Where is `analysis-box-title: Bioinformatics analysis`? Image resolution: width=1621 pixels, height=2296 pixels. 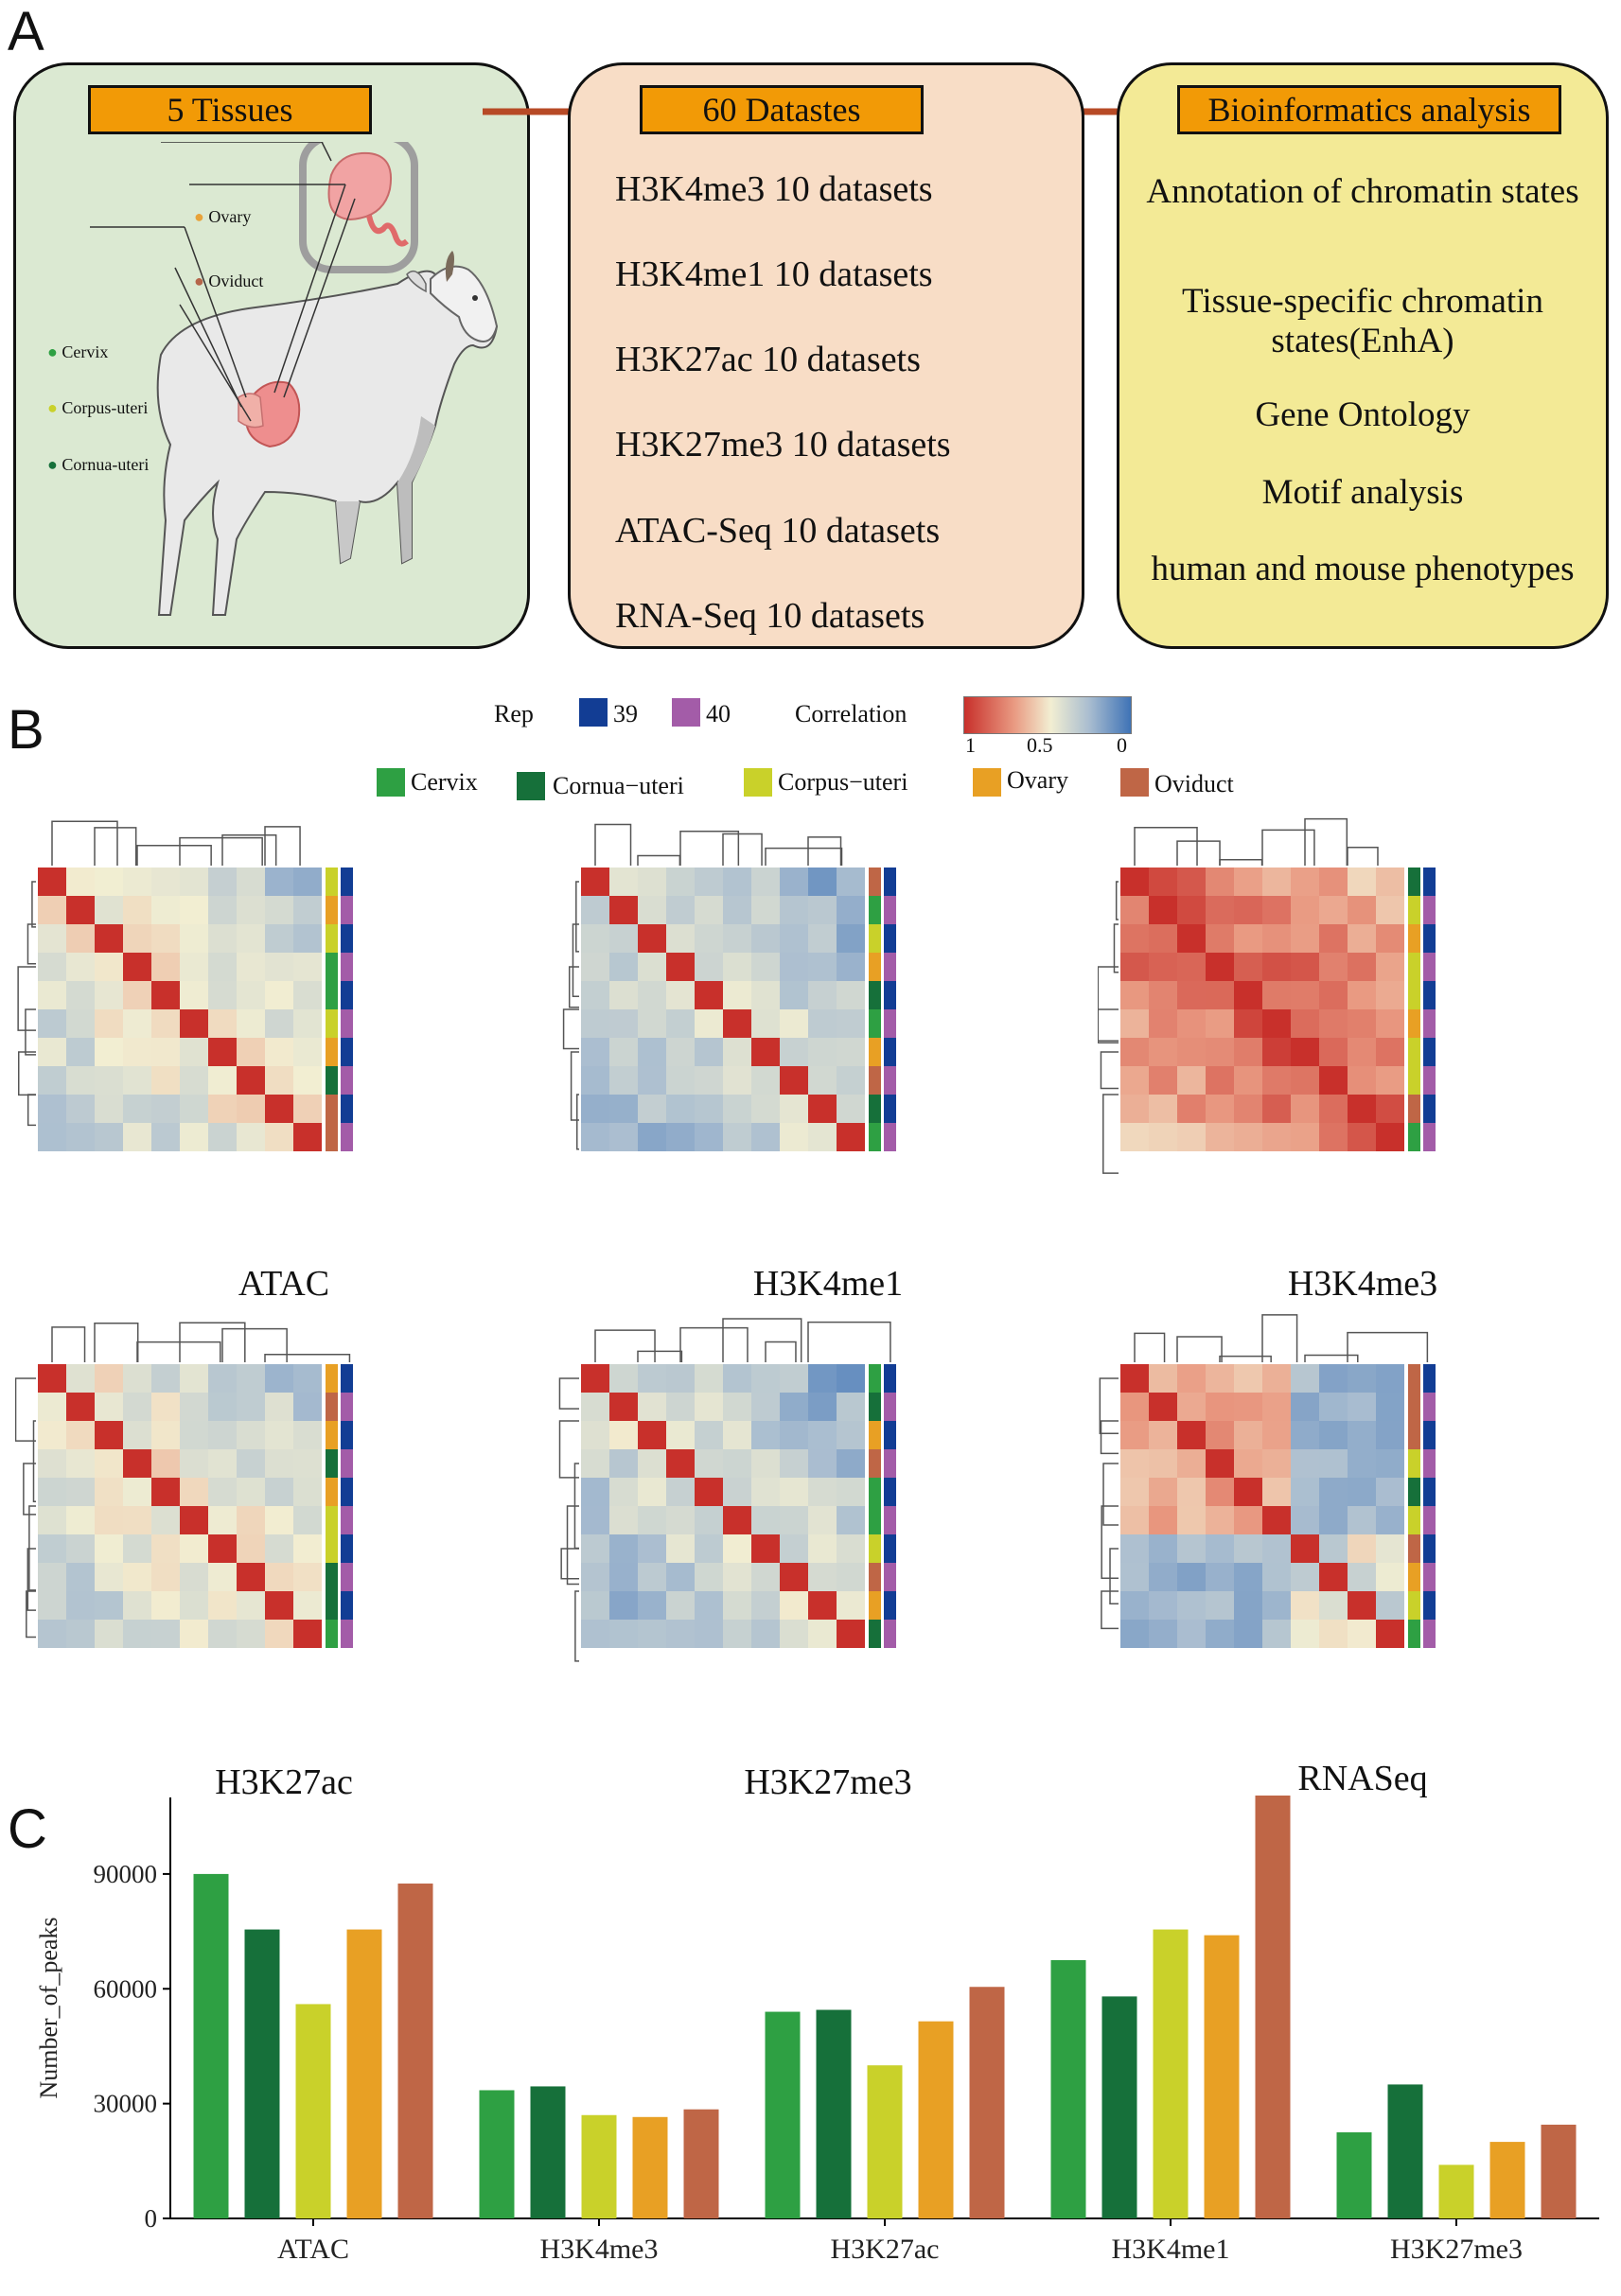 analysis-box-title: Bioinformatics analysis is located at coordinates (1369, 109).